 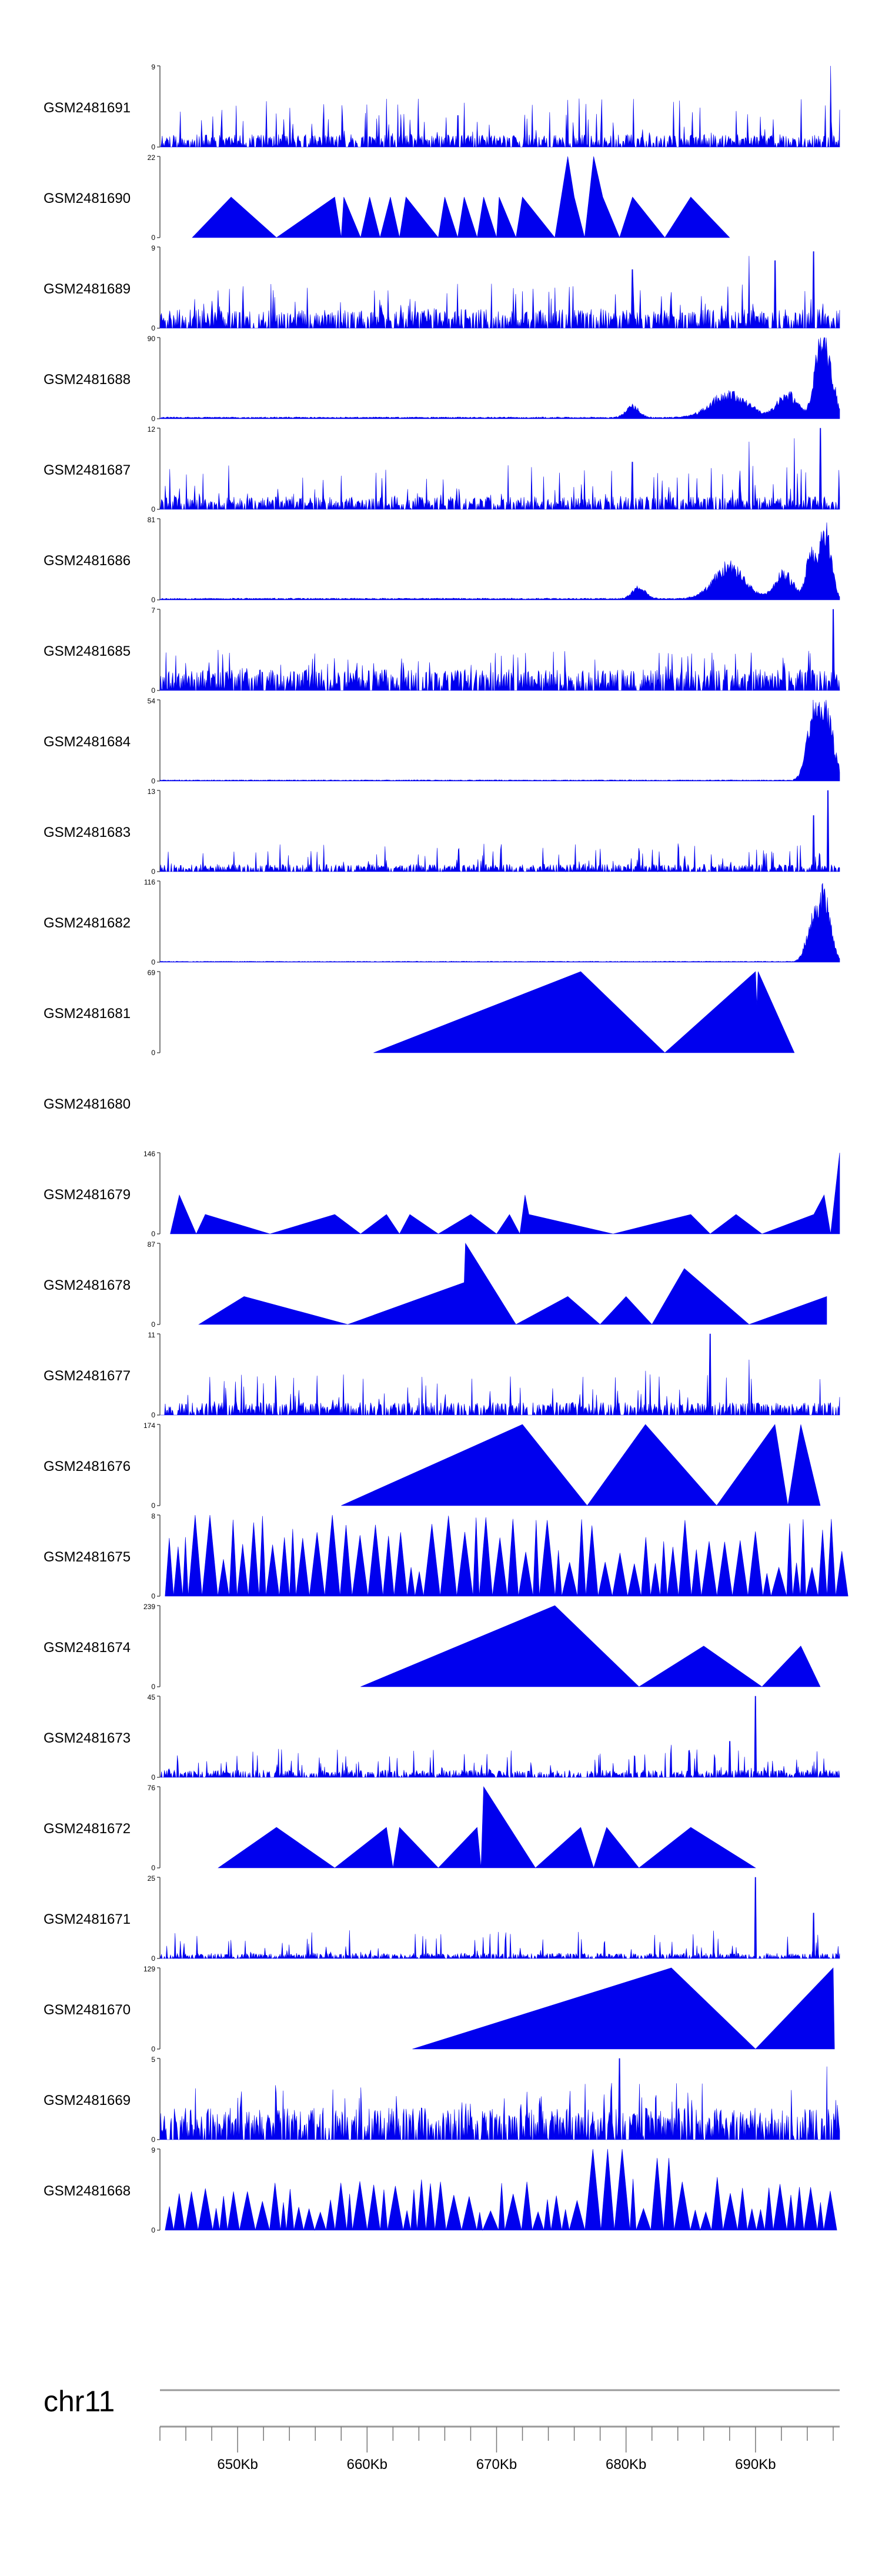 I want to click on track-label: GSM2481674, so click(x=87, y=1648).